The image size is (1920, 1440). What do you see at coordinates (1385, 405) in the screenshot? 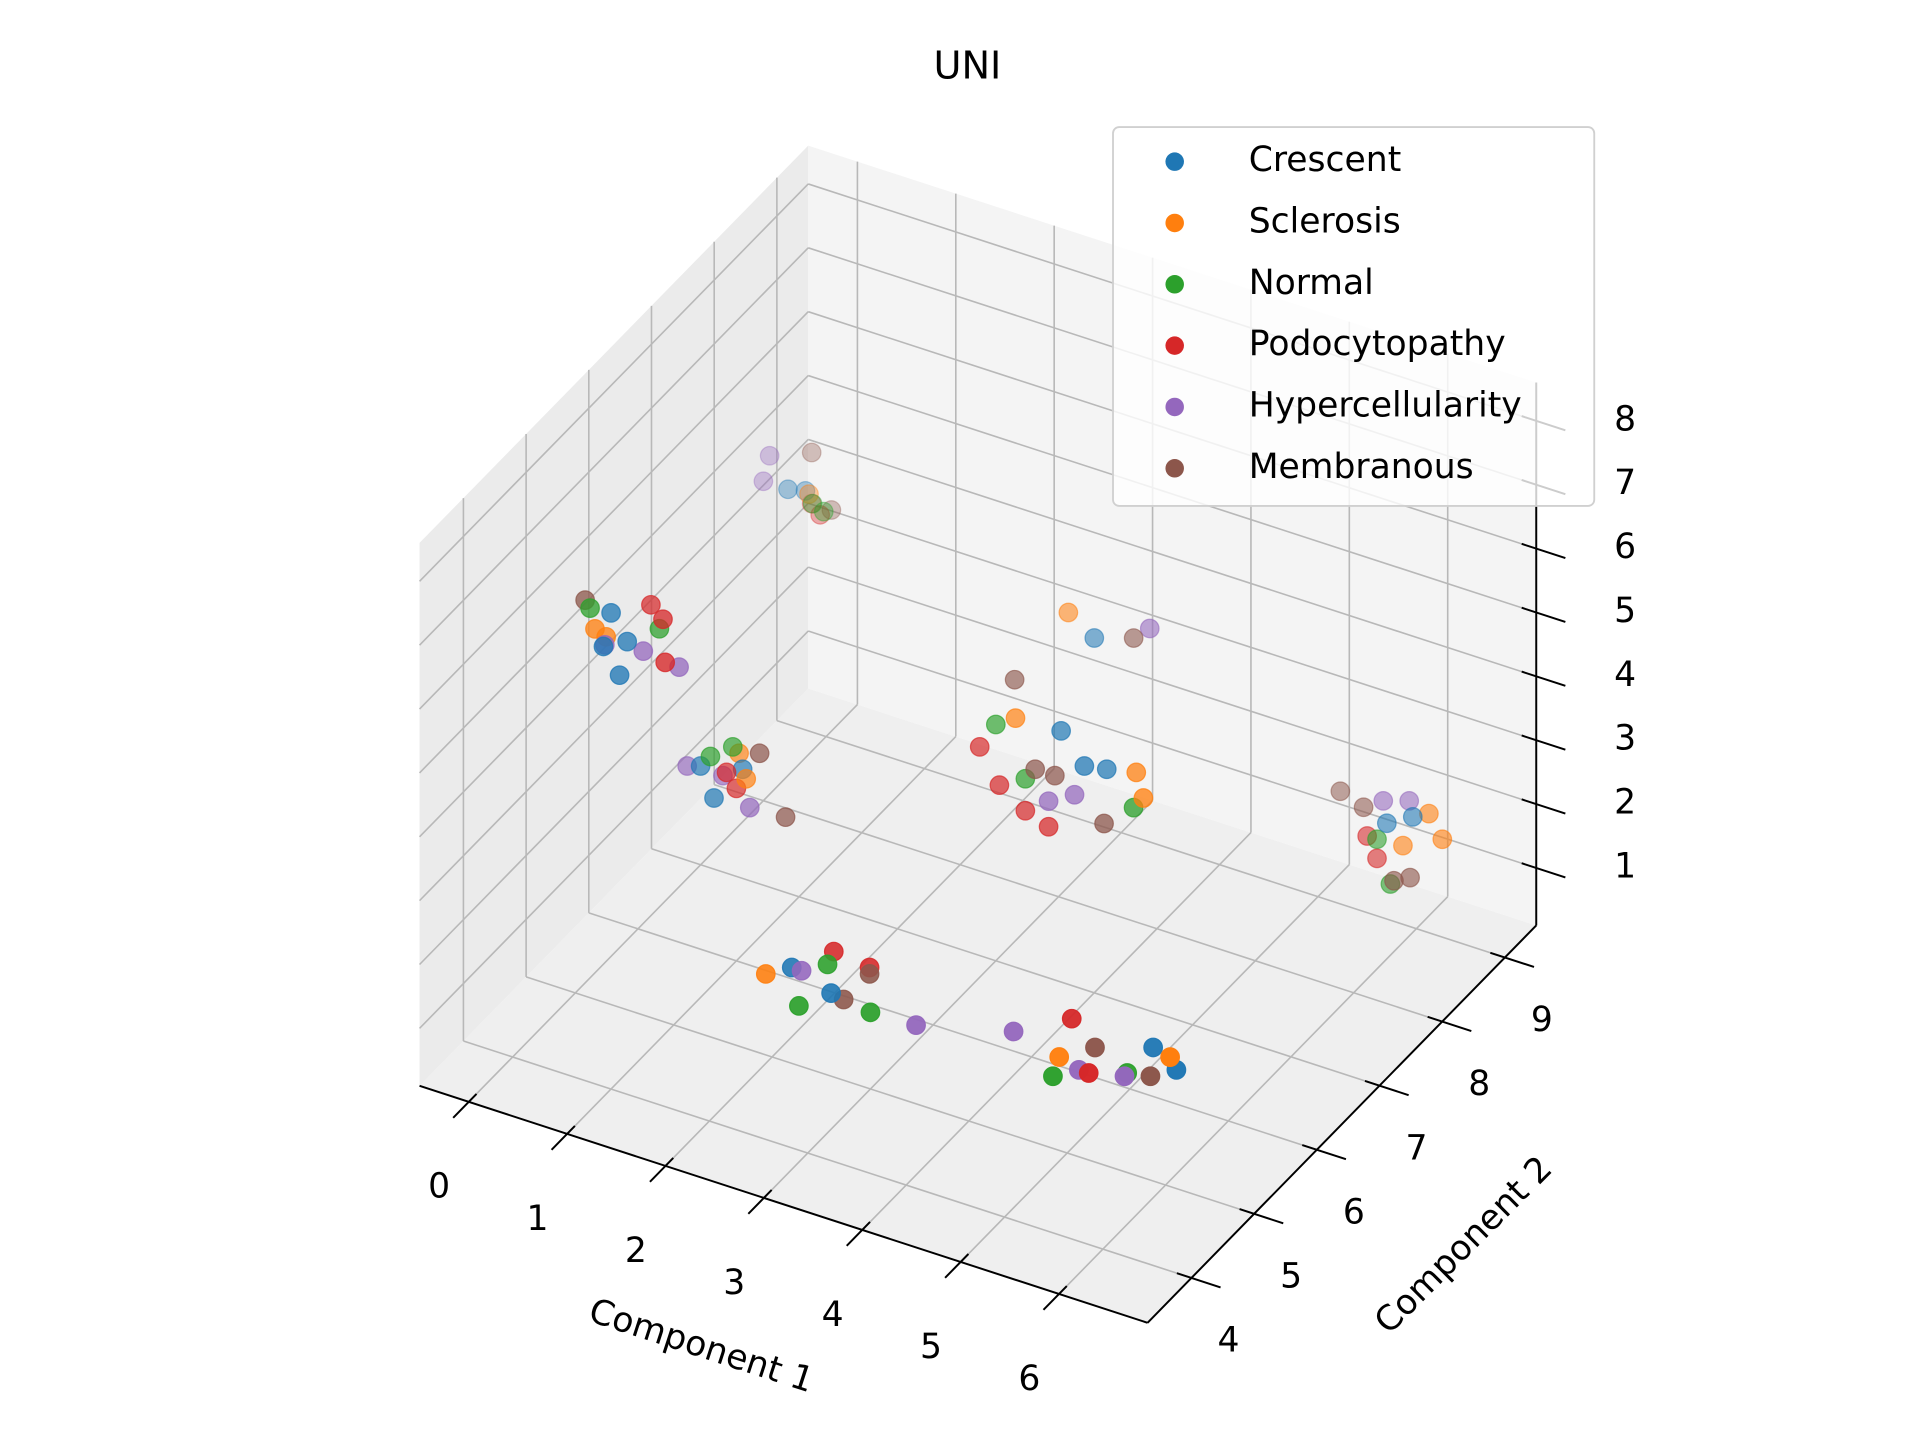
I see `legend-label: Hypercellularity` at bounding box center [1385, 405].